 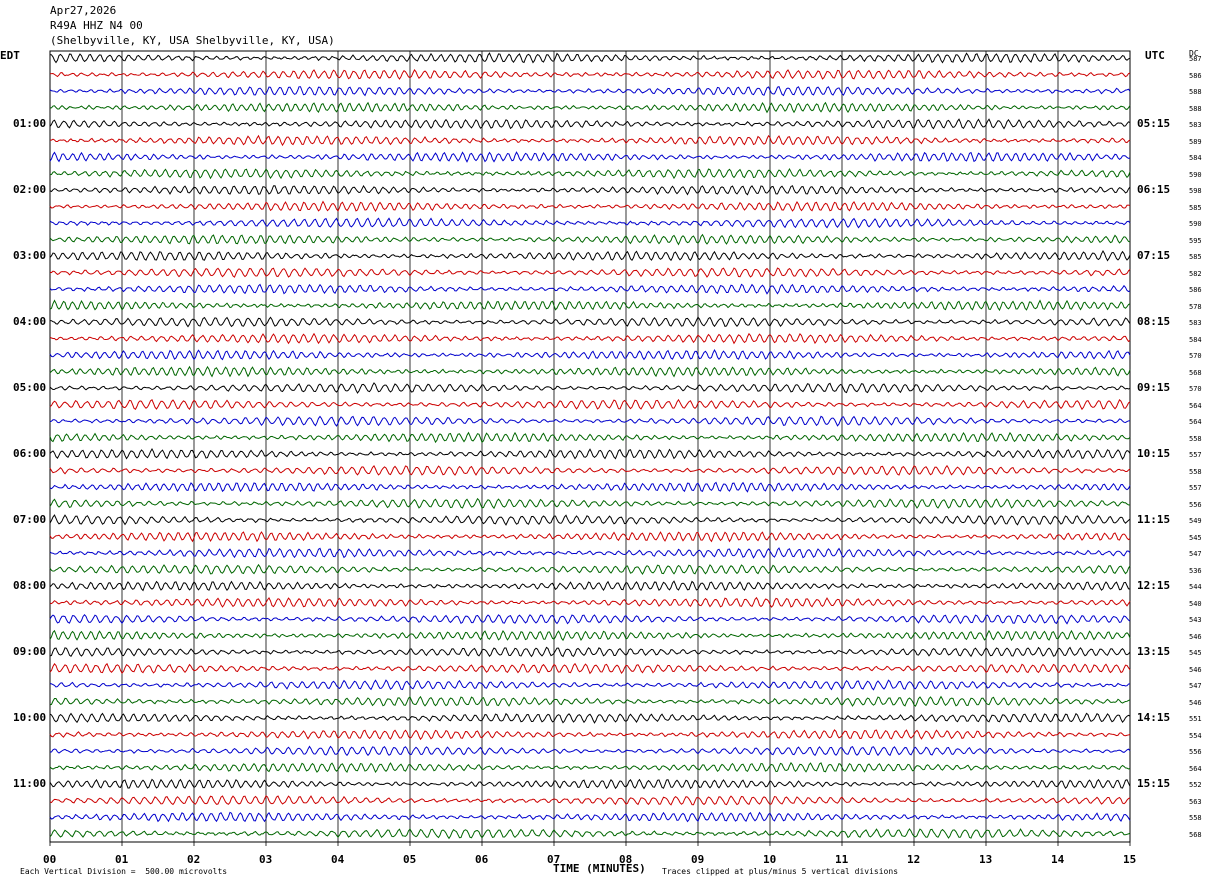 I want to click on right-time-label: 06:15, so click(x=1154, y=189).